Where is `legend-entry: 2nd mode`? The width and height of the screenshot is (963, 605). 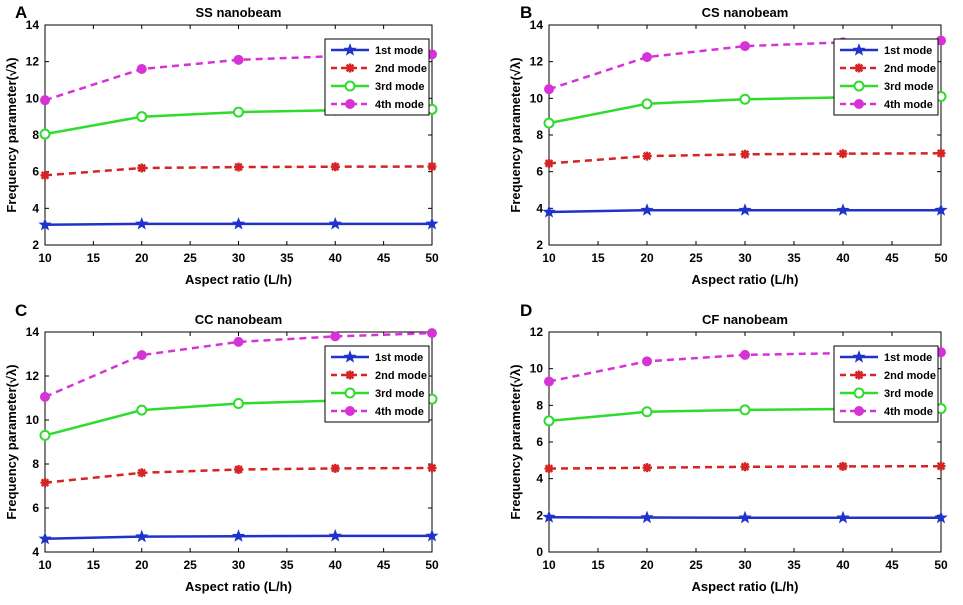
legend-entry: 2nd mode is located at coordinates (401, 69).